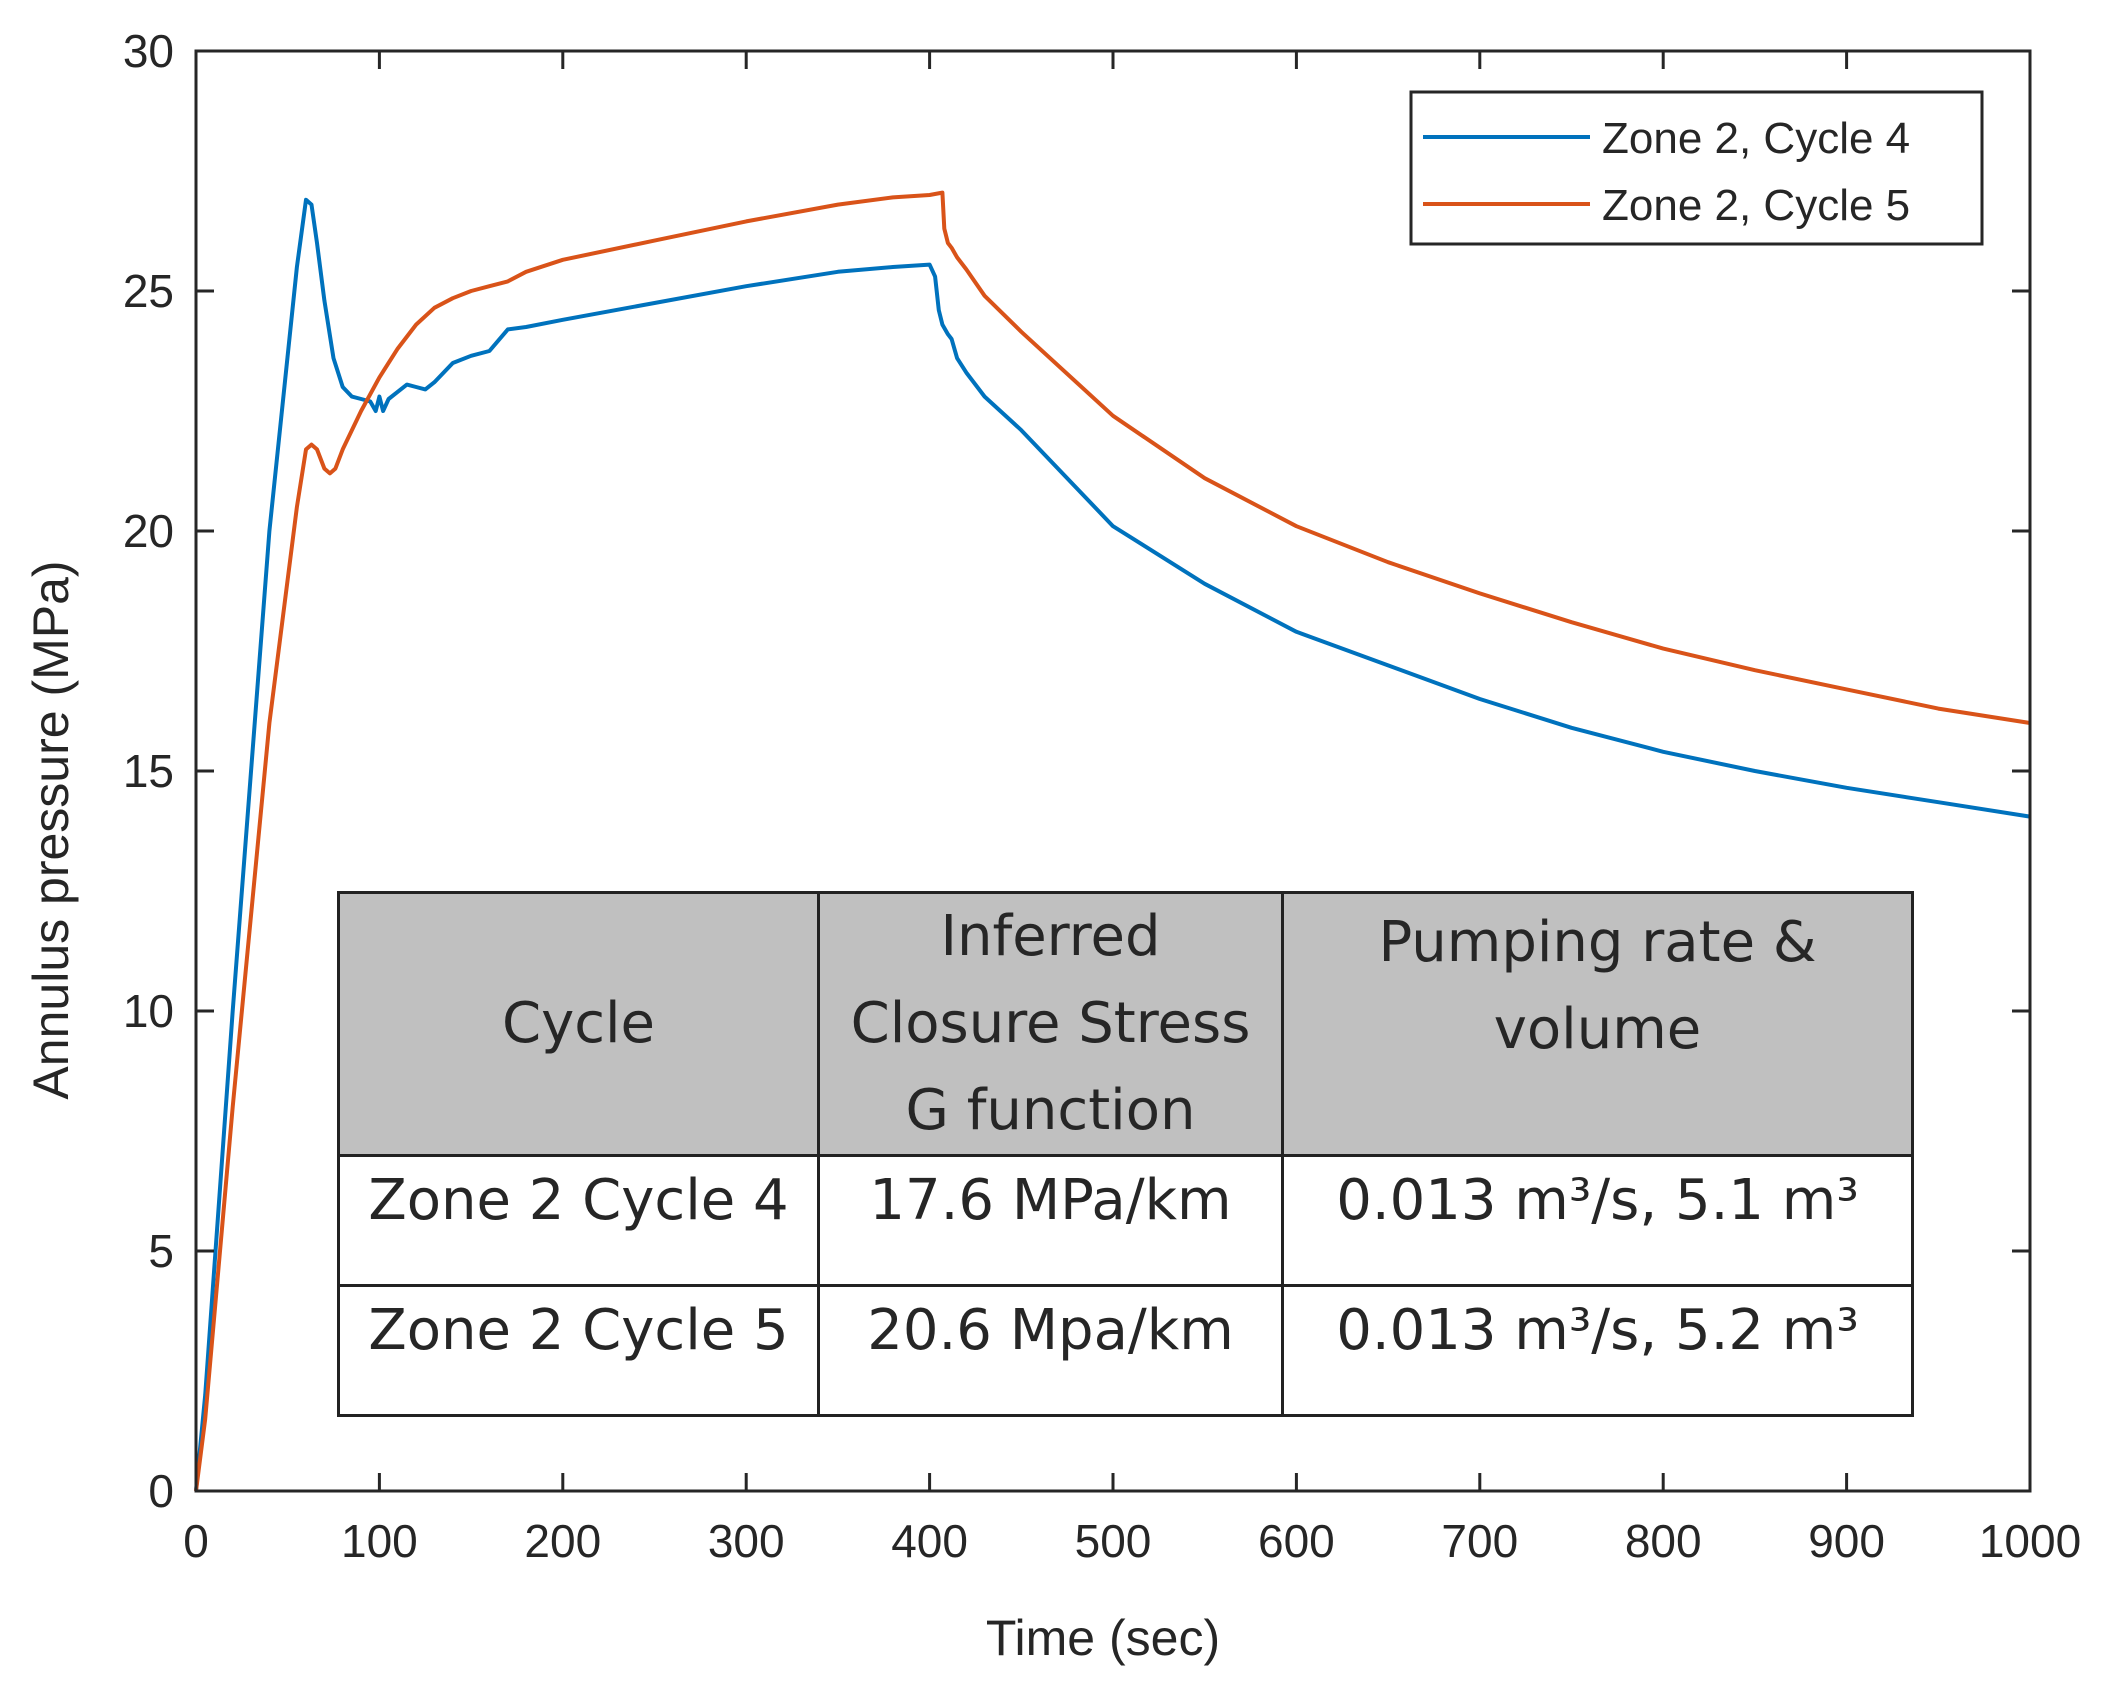  What do you see at coordinates (1050, 1221) in the screenshot?
I see `cell-closure-stress: 17.6 MPa/km` at bounding box center [1050, 1221].